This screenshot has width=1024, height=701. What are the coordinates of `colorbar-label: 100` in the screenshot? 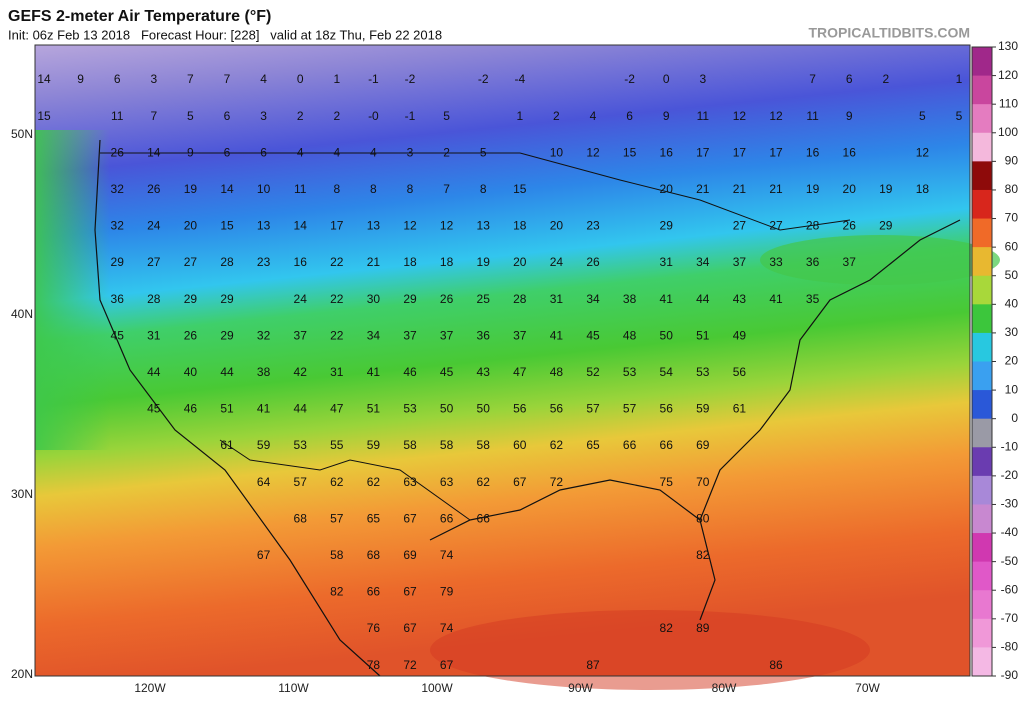 It's located at (1008, 132).